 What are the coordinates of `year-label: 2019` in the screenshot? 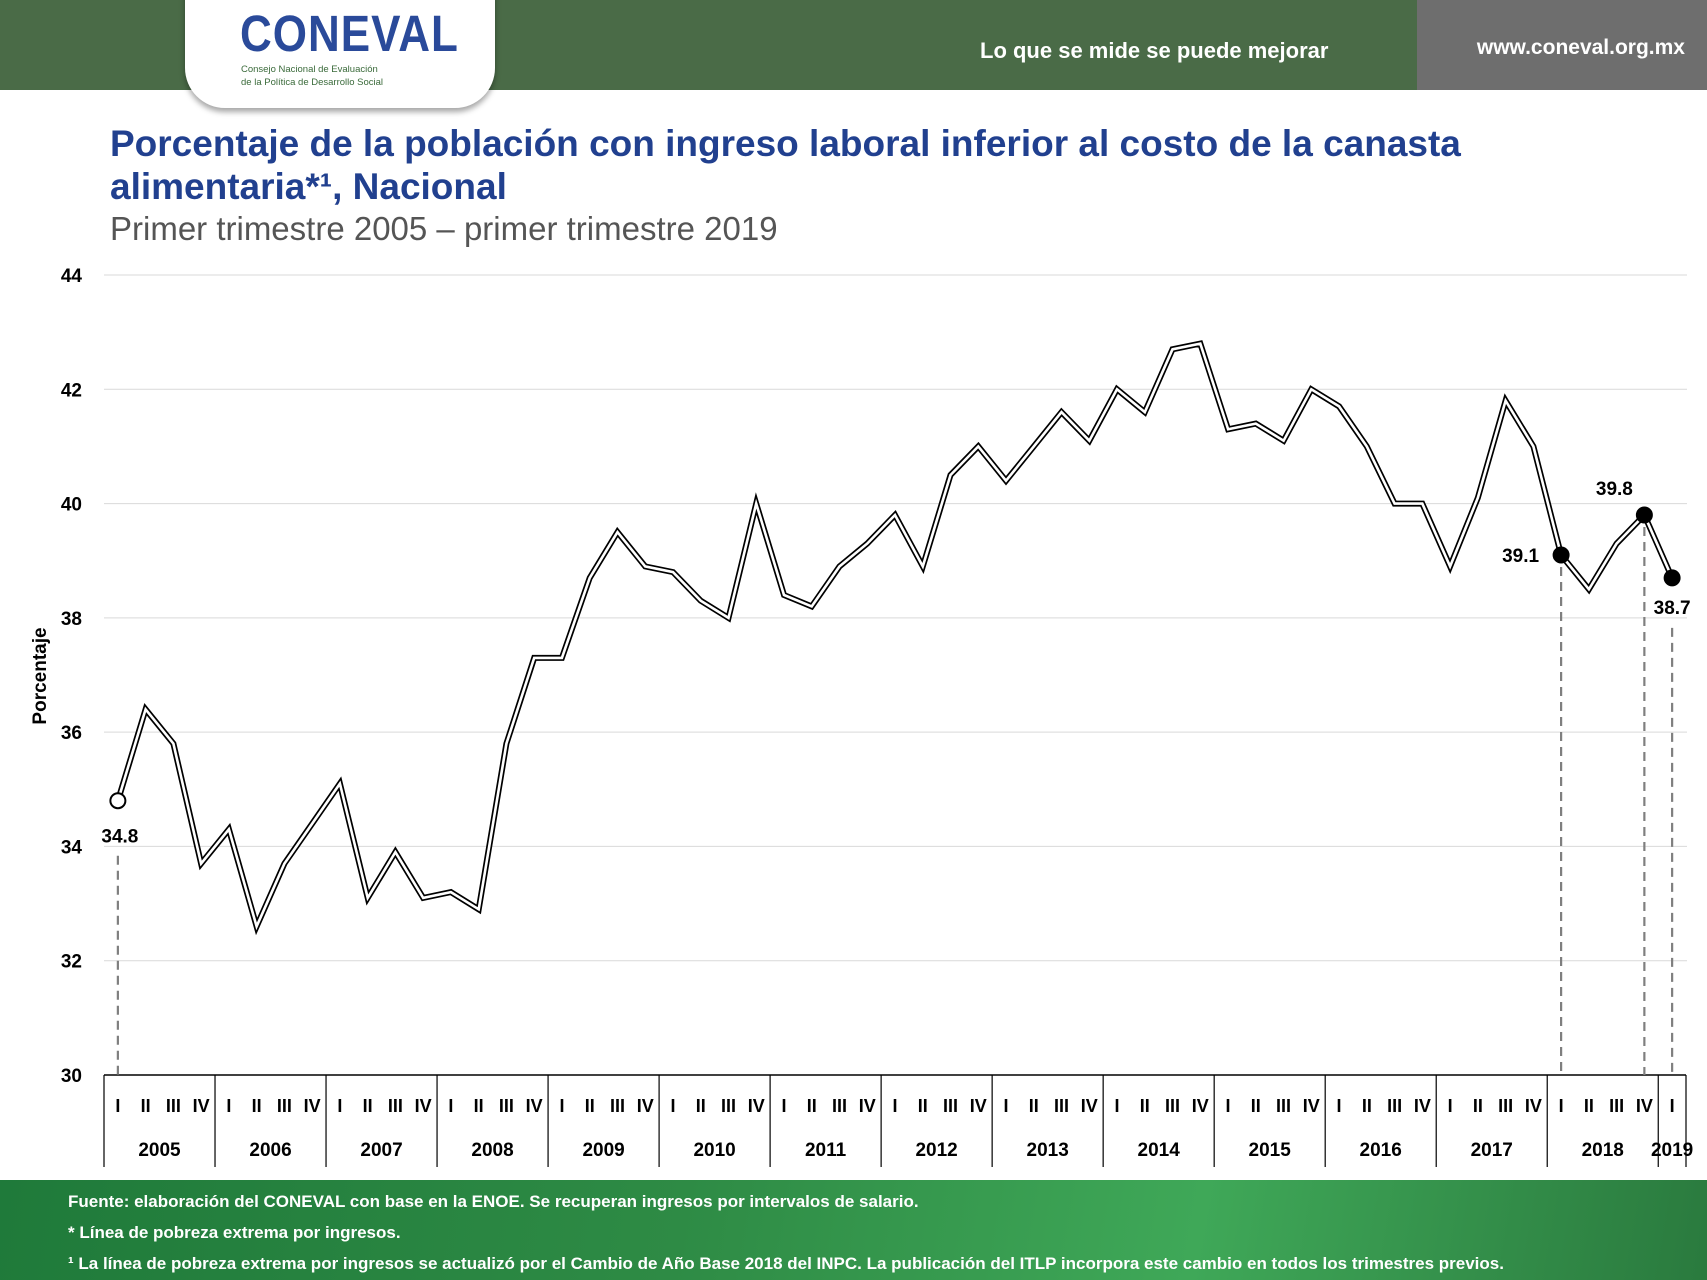 It's located at (1672, 1150).